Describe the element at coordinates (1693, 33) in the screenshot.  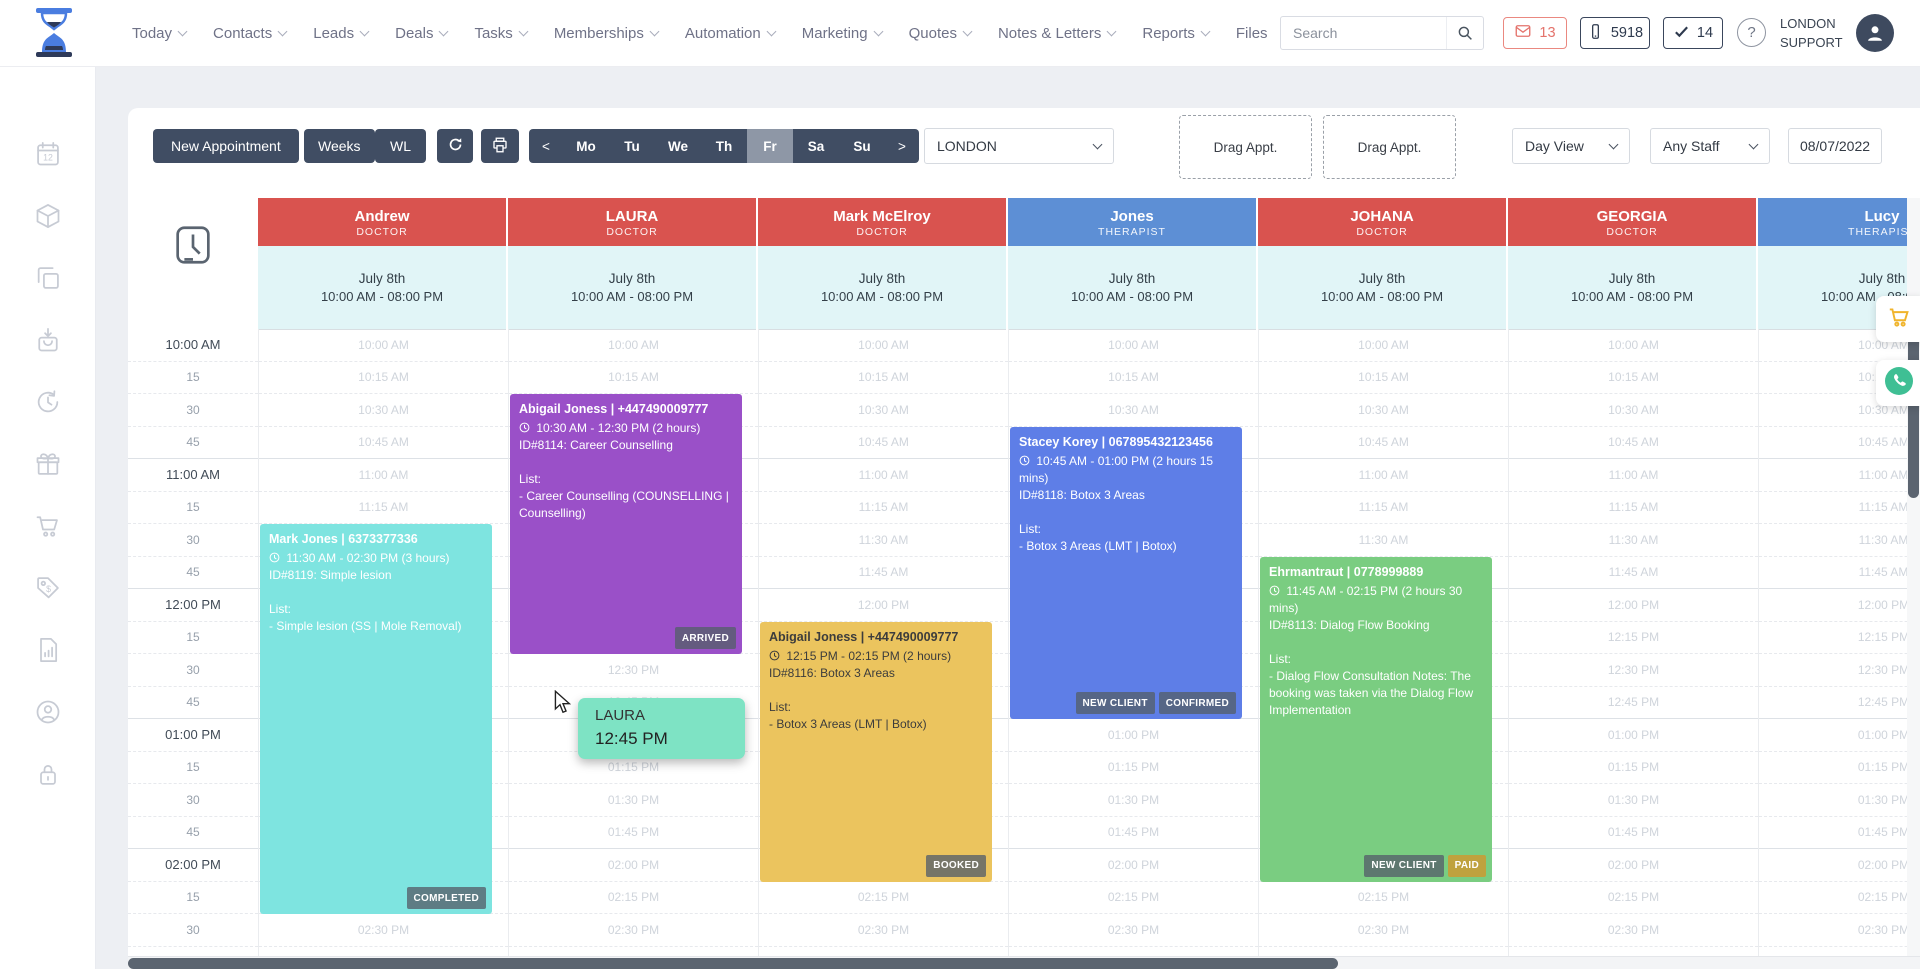
I see `tasks-badge: 14` at that location.